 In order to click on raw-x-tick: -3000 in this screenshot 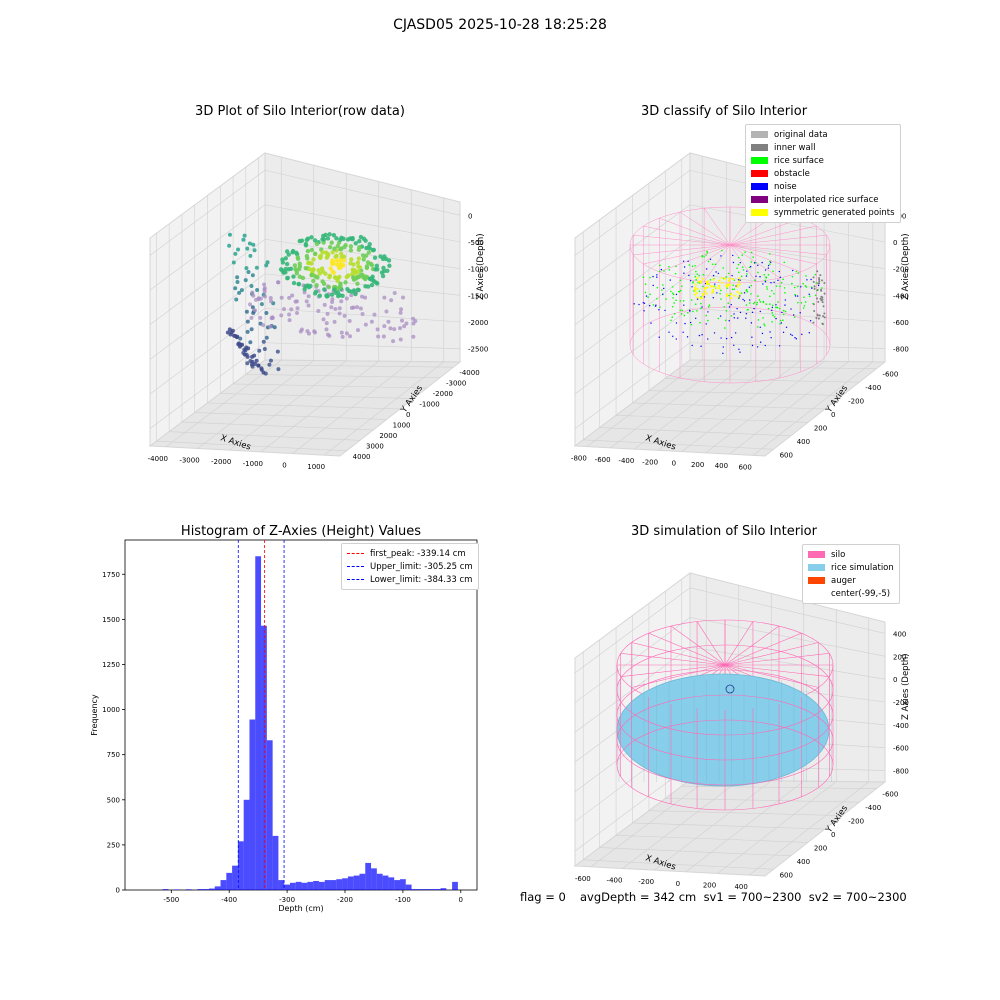, I will do `click(189, 461)`.